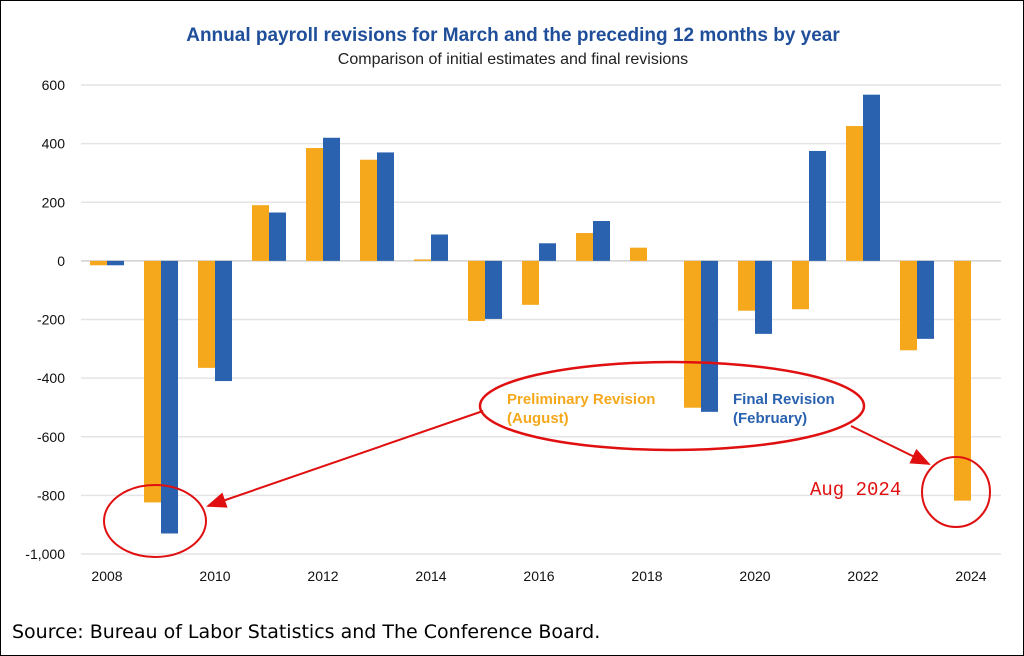 Image resolution: width=1024 pixels, height=656 pixels. I want to click on bar-final-2020, so click(763, 297).